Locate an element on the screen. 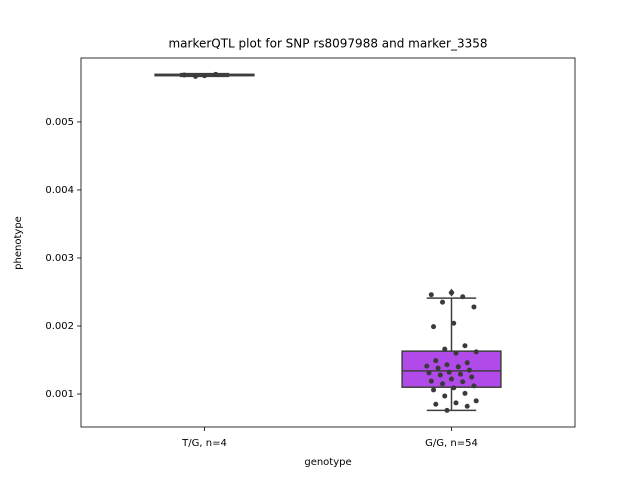  x-axis-label: genotype is located at coordinates (327, 462).